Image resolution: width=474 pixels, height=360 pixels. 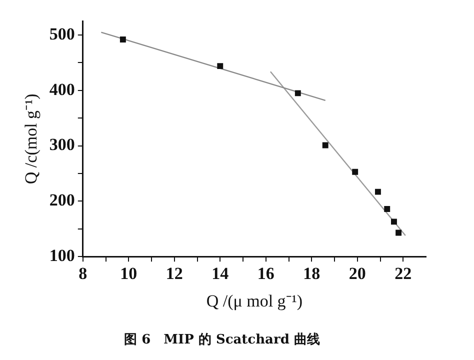 I want to click on x-tick-label: 16, so click(x=265, y=274).